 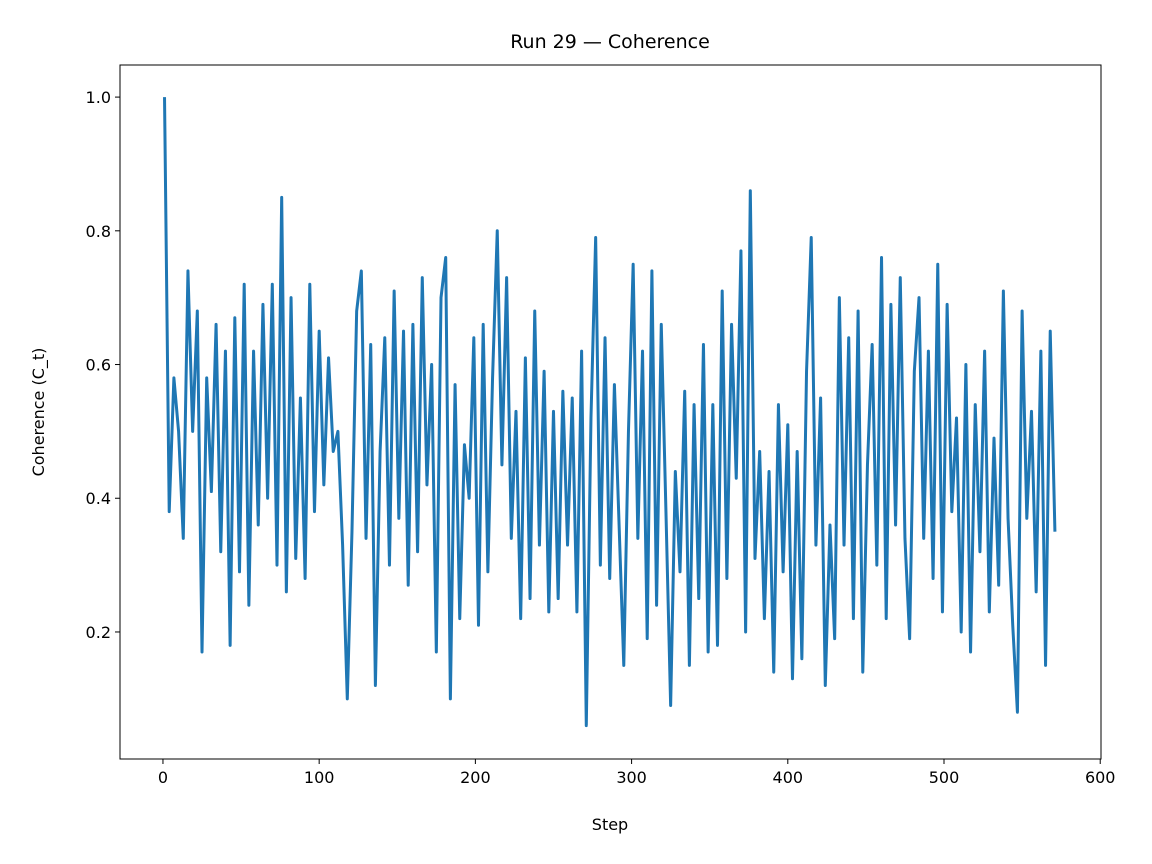 I want to click on x-tick-label: 400, so click(x=788, y=777).